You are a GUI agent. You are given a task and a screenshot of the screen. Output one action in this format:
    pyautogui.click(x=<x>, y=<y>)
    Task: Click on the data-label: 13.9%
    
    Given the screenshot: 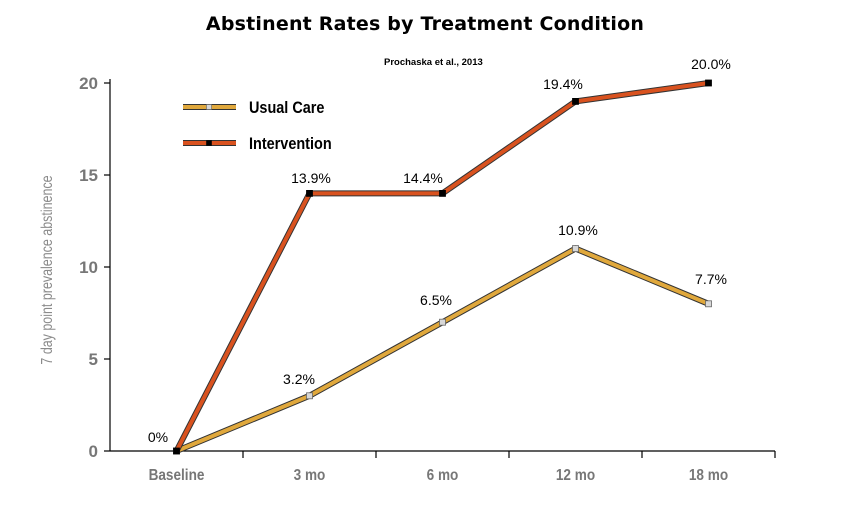 What is the action you would take?
    pyautogui.click(x=311, y=178)
    